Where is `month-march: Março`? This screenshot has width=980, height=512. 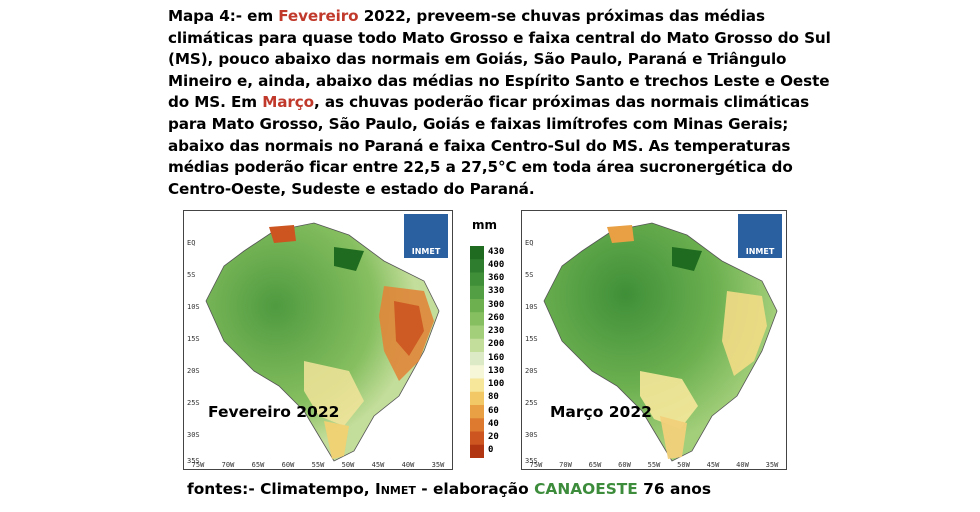
month-march: Março is located at coordinates (288, 102).